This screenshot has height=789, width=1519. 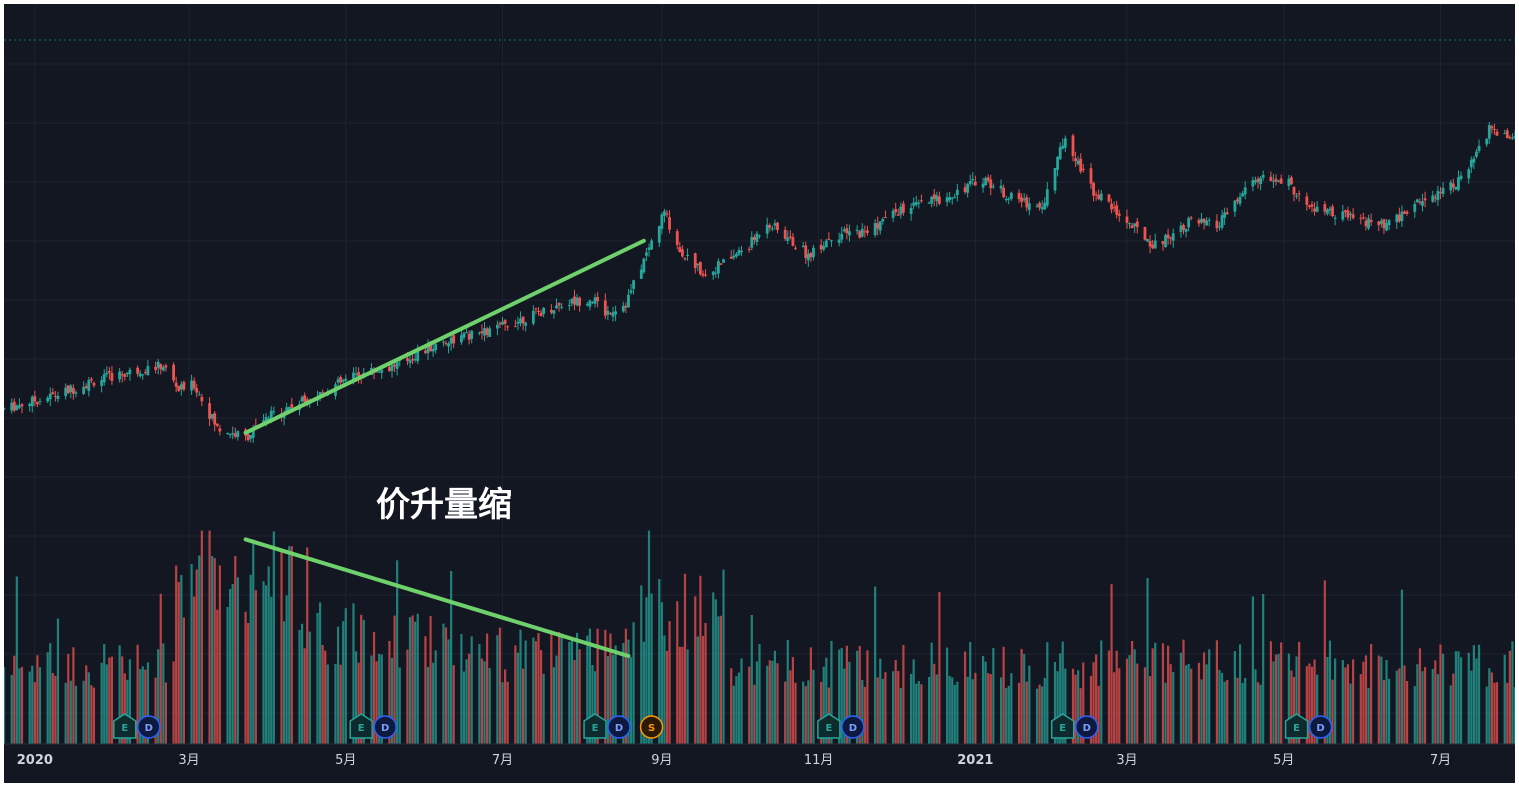 What do you see at coordinates (502, 760) in the screenshot?
I see `x-tick-label: 7月` at bounding box center [502, 760].